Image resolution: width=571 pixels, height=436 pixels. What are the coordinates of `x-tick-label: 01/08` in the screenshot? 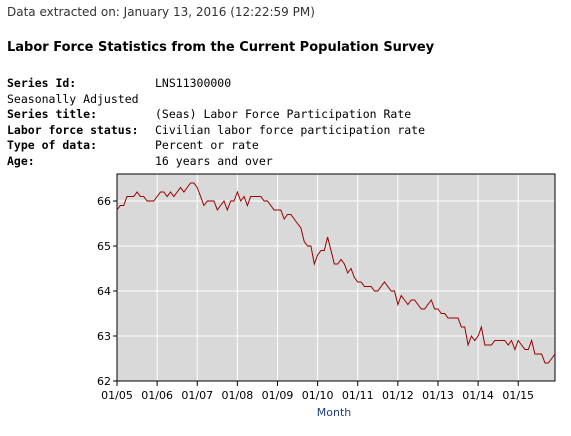 It's located at (238, 395).